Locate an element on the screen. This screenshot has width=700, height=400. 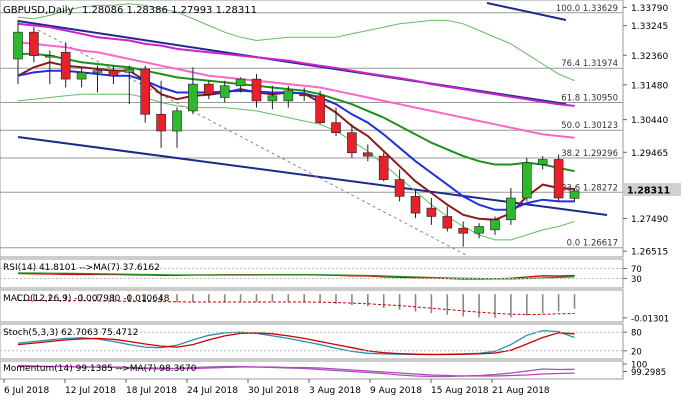
stochastic-axis-ticks: 80 20 is located at coordinates (632, 343).